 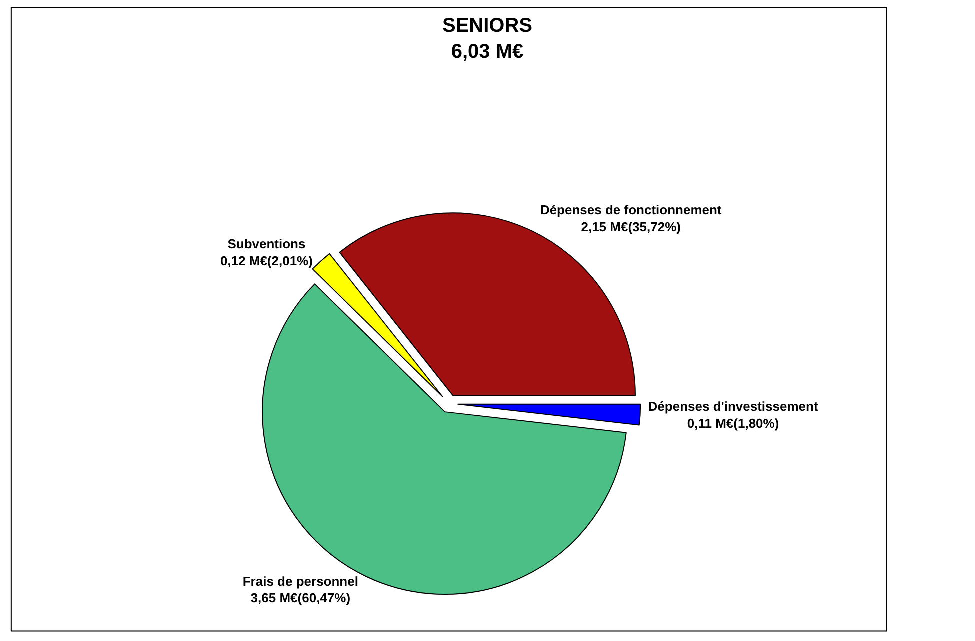 What do you see at coordinates (267, 244) in the screenshot?
I see `slice-label: Subventions` at bounding box center [267, 244].